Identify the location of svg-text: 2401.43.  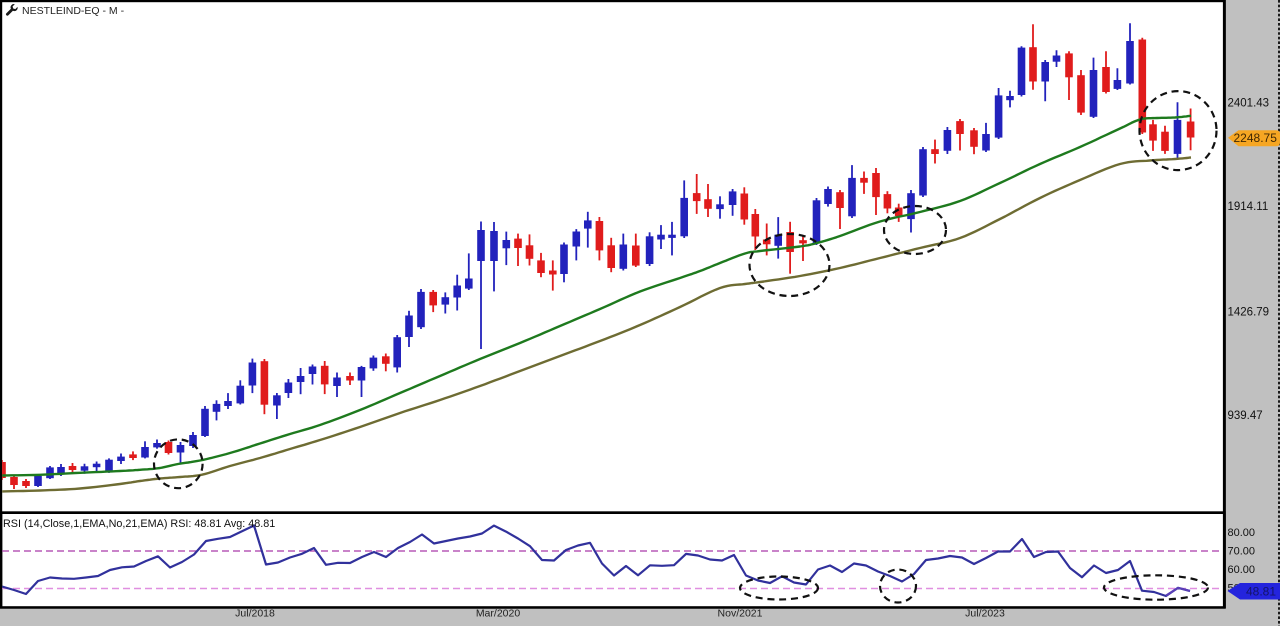
(1249, 104).